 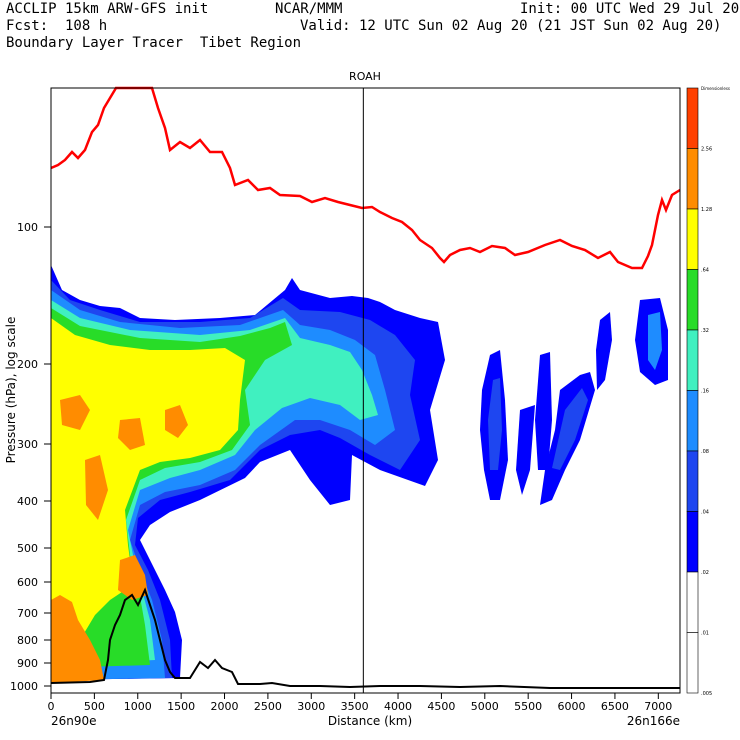 What do you see at coordinates (615, 706) in the screenshot?
I see `x-tick-label: 6500` at bounding box center [615, 706].